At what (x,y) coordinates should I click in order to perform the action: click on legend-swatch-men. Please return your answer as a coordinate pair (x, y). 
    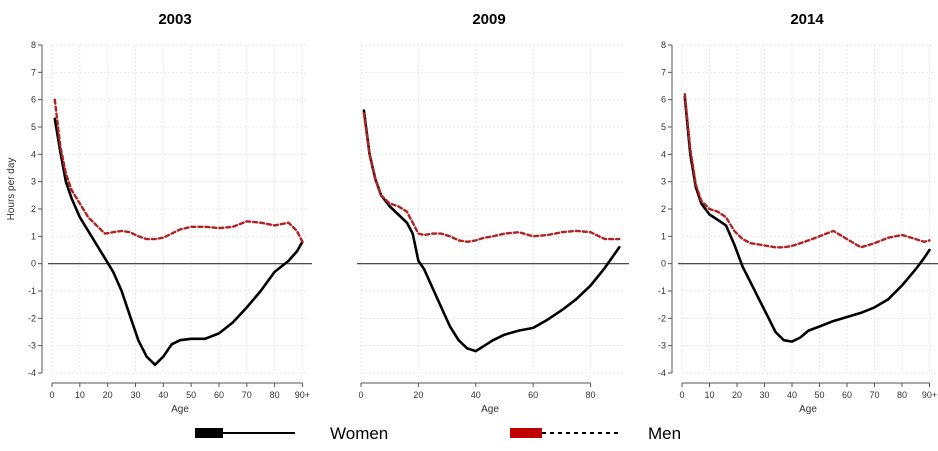
    Looking at the image, I should click on (564, 433).